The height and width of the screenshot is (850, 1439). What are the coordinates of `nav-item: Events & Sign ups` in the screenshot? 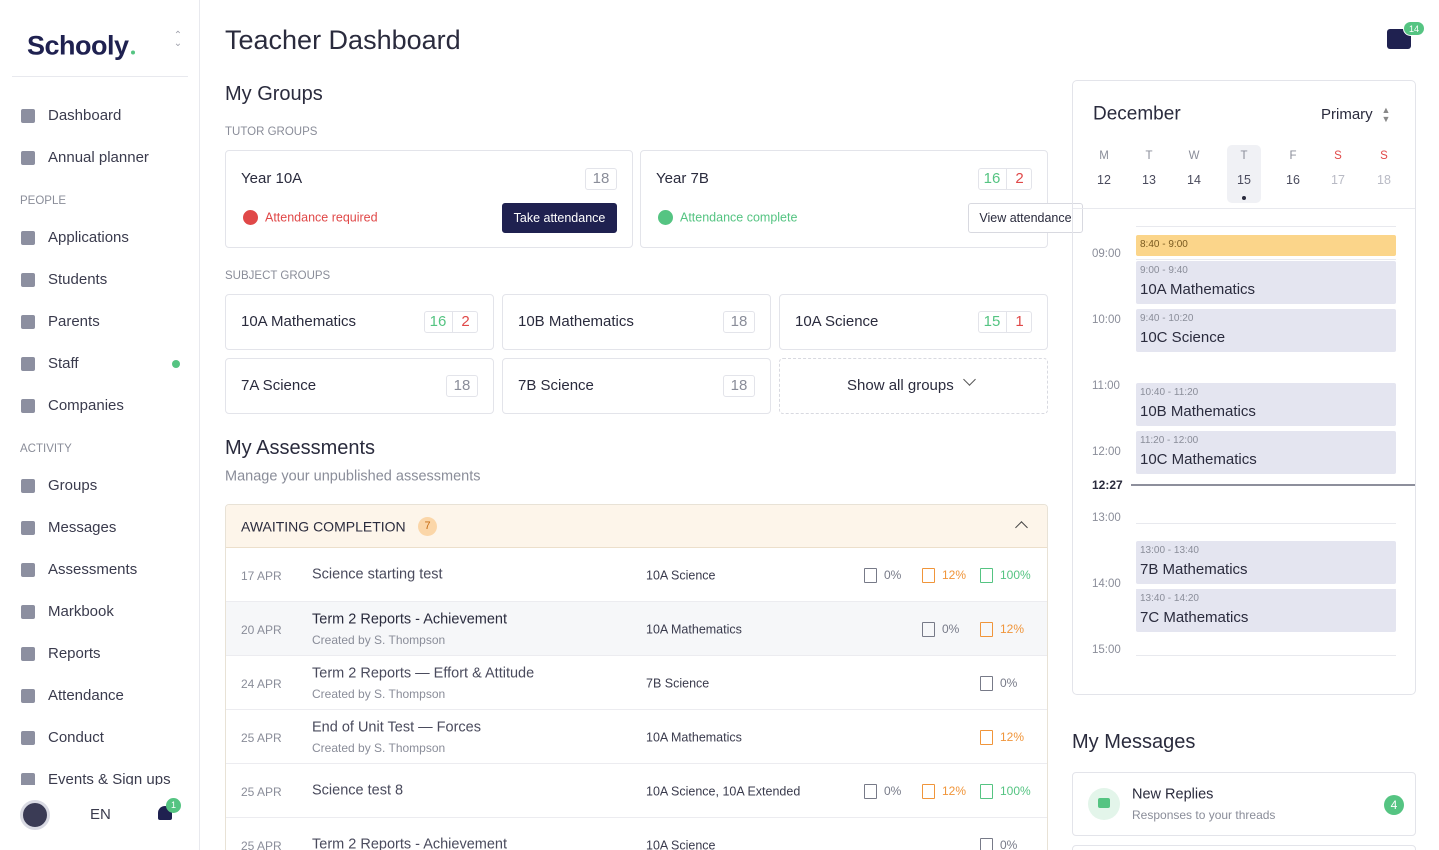 It's located at (100, 780).